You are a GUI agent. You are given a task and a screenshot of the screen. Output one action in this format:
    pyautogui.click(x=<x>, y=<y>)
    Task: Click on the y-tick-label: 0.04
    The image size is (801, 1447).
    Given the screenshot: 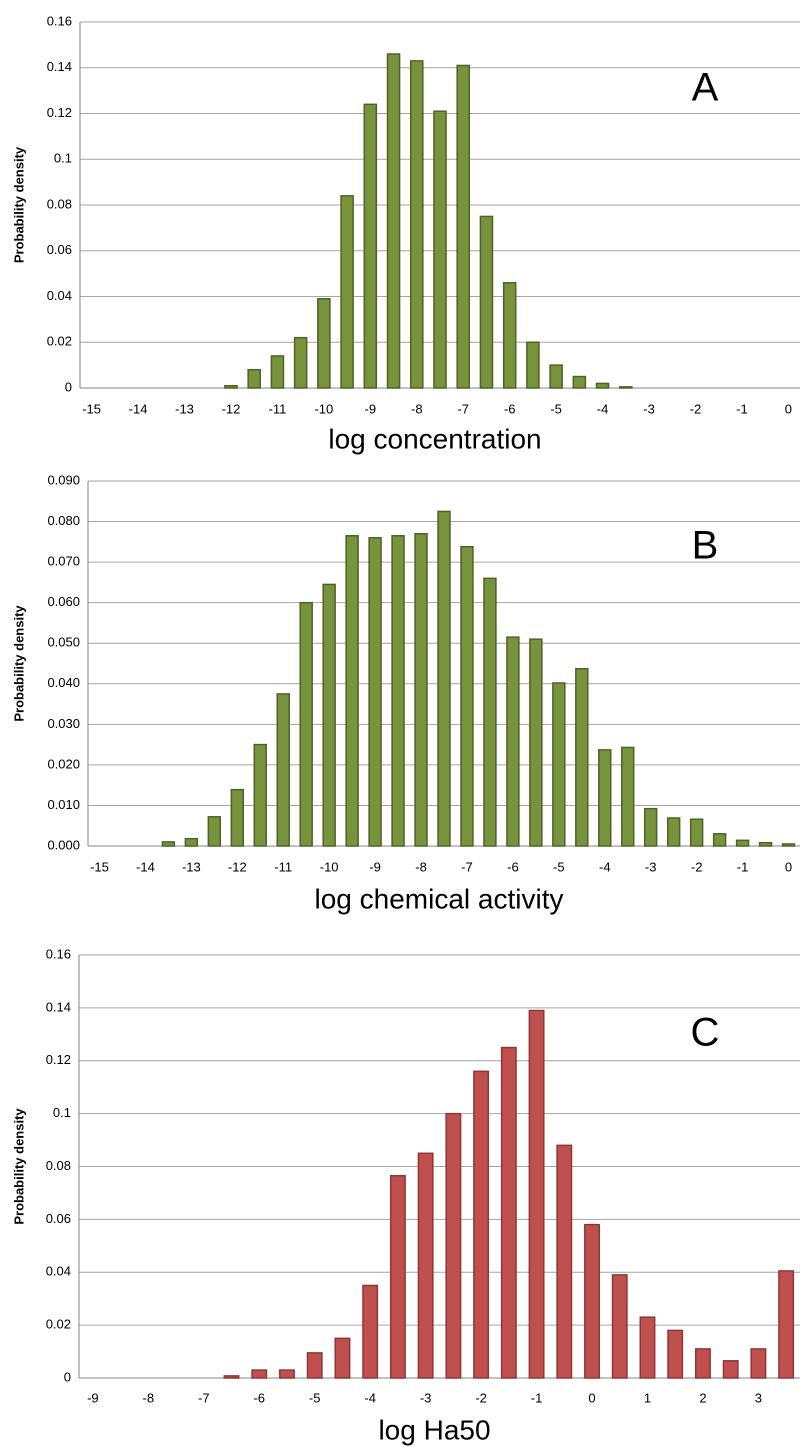 What is the action you would take?
    pyautogui.click(x=58, y=1271)
    